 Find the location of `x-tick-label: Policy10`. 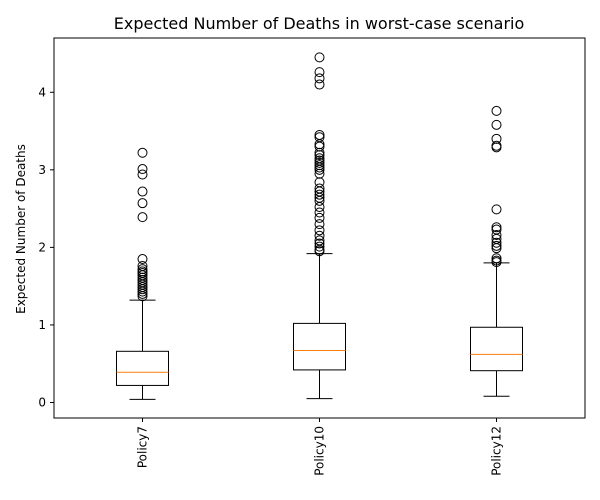

x-tick-label: Policy10 is located at coordinates (320, 451).